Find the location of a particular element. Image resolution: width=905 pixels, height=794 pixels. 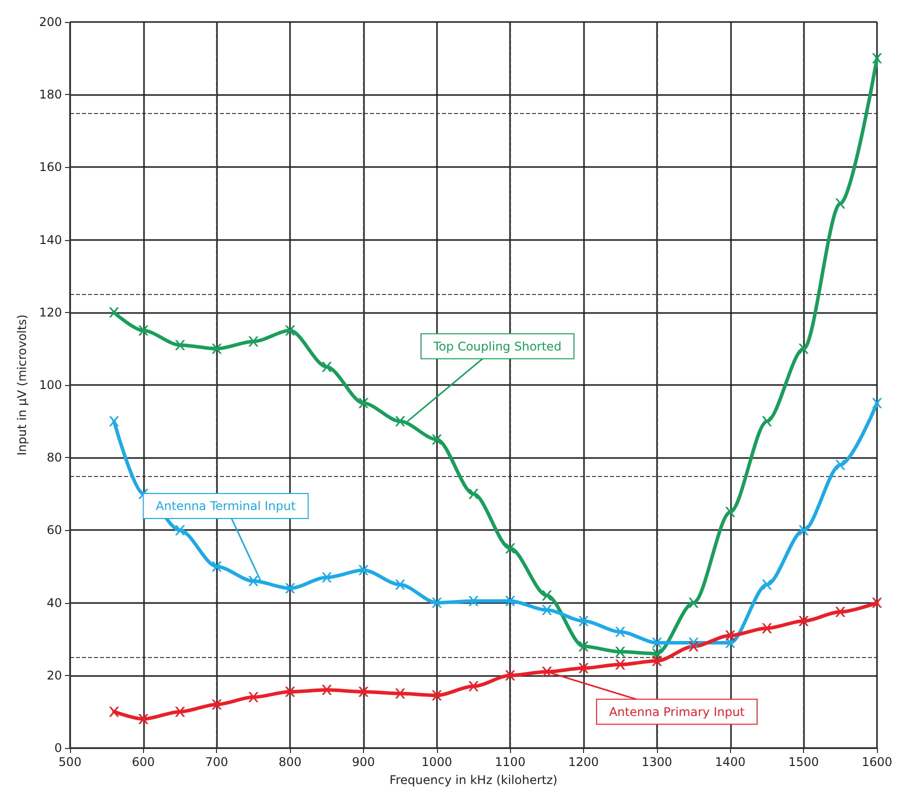

y-tick-label: 120 is located at coordinates (50, 312).